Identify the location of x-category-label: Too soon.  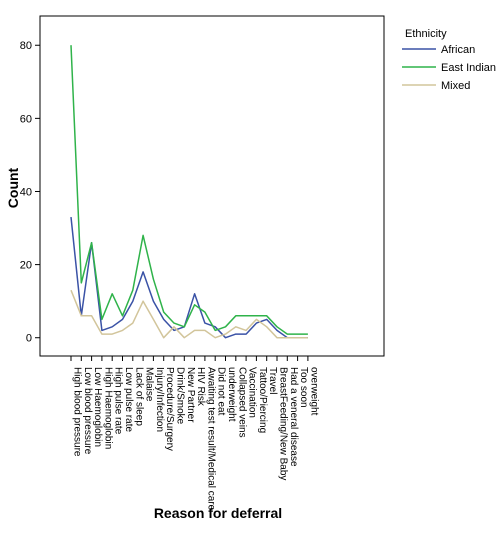
(303, 387).